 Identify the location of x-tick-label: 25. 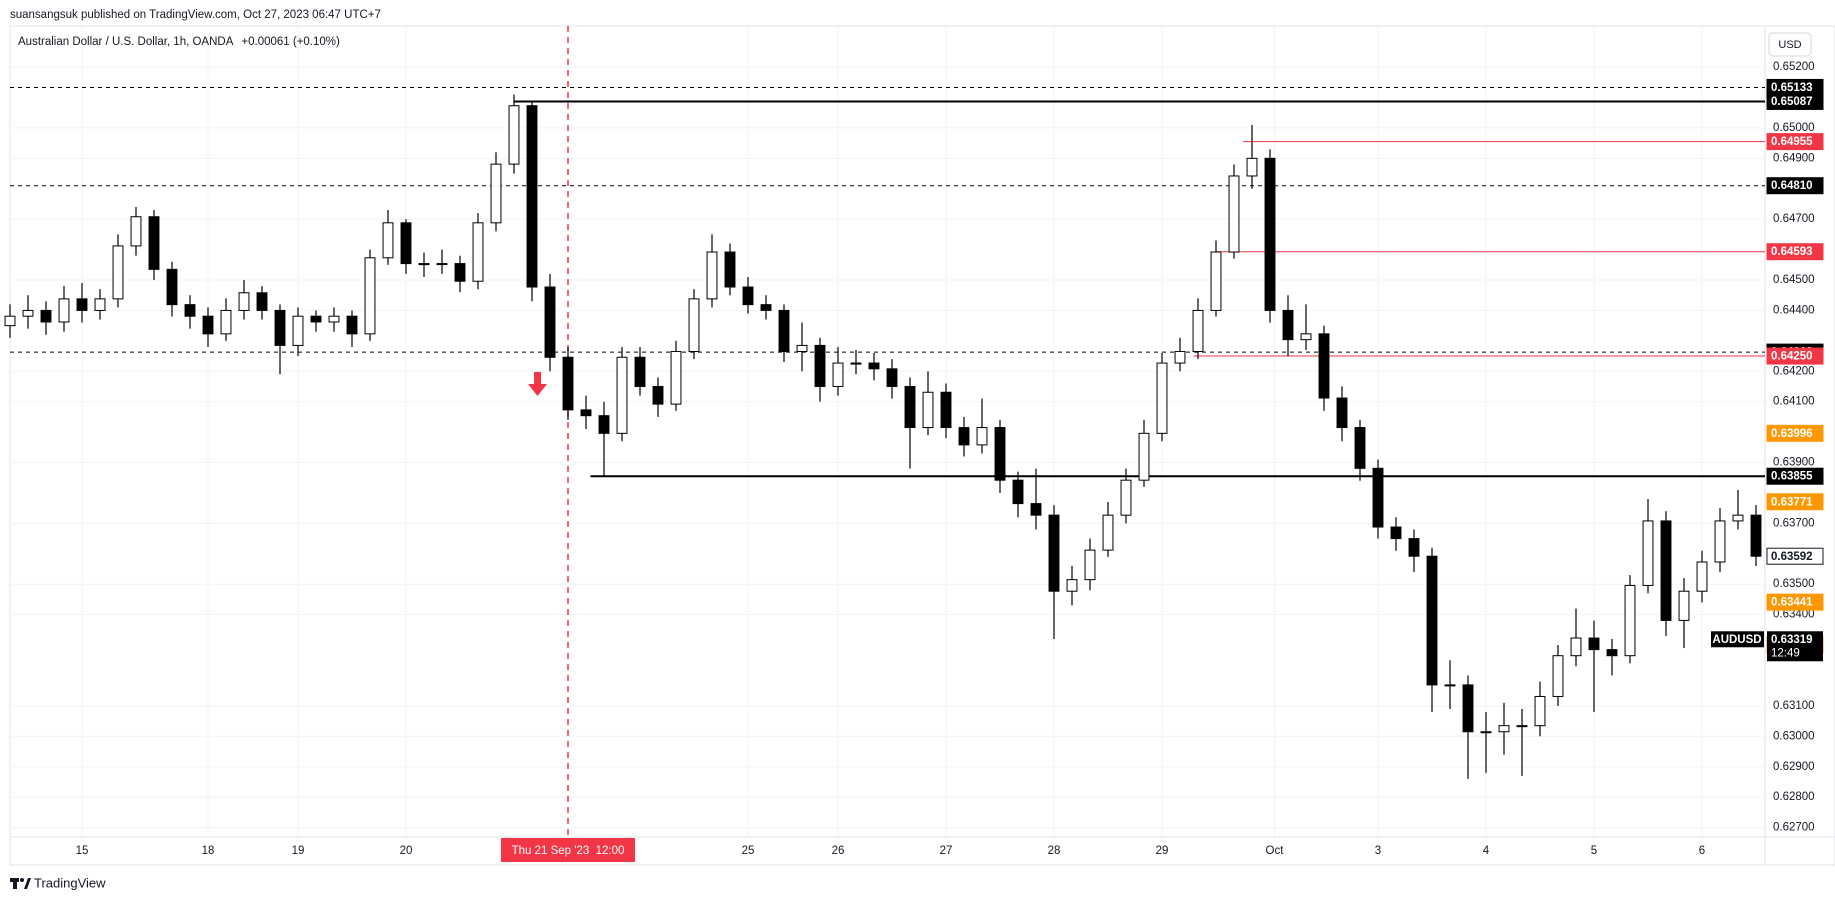
(748, 851).